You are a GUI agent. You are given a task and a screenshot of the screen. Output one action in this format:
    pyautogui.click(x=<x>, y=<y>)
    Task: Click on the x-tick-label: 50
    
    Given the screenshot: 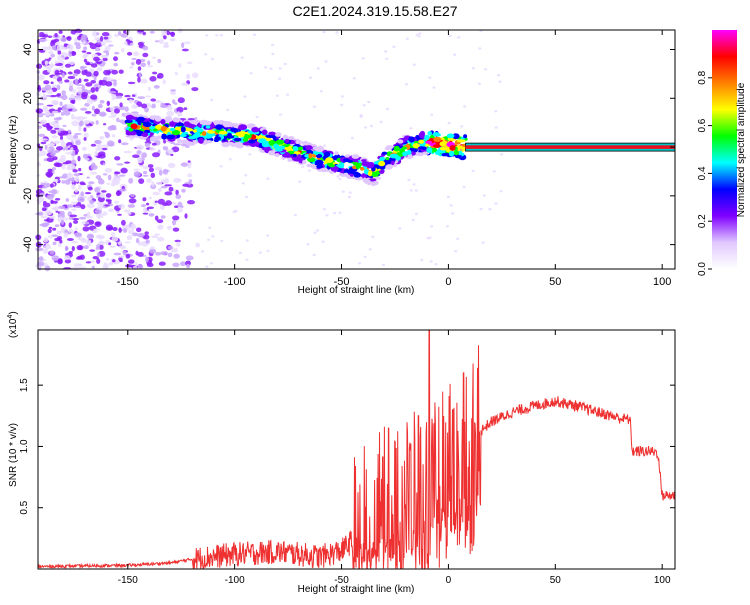 What is the action you would take?
    pyautogui.click(x=555, y=282)
    